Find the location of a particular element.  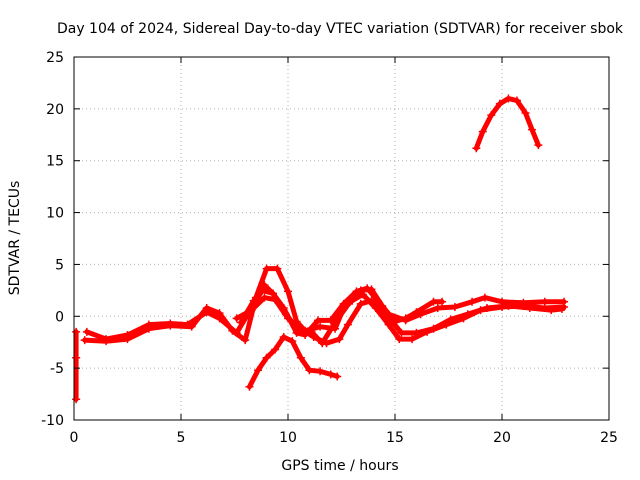

x-axis-label: GPS time / hours is located at coordinates (339, 466).